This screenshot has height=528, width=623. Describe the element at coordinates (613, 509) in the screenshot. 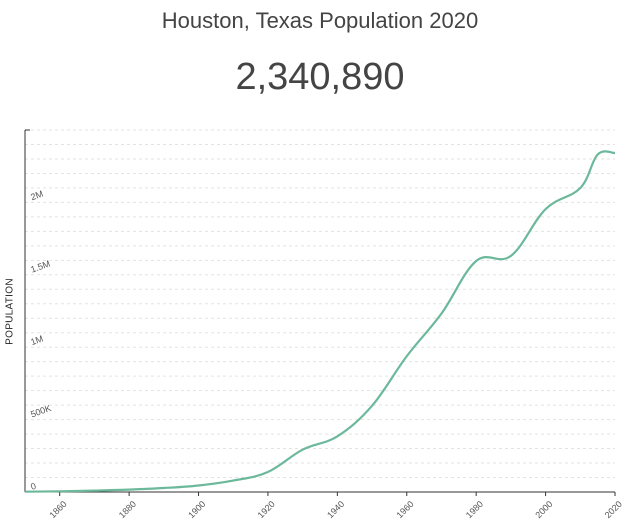

I see `x-tick-label: 2020` at that location.